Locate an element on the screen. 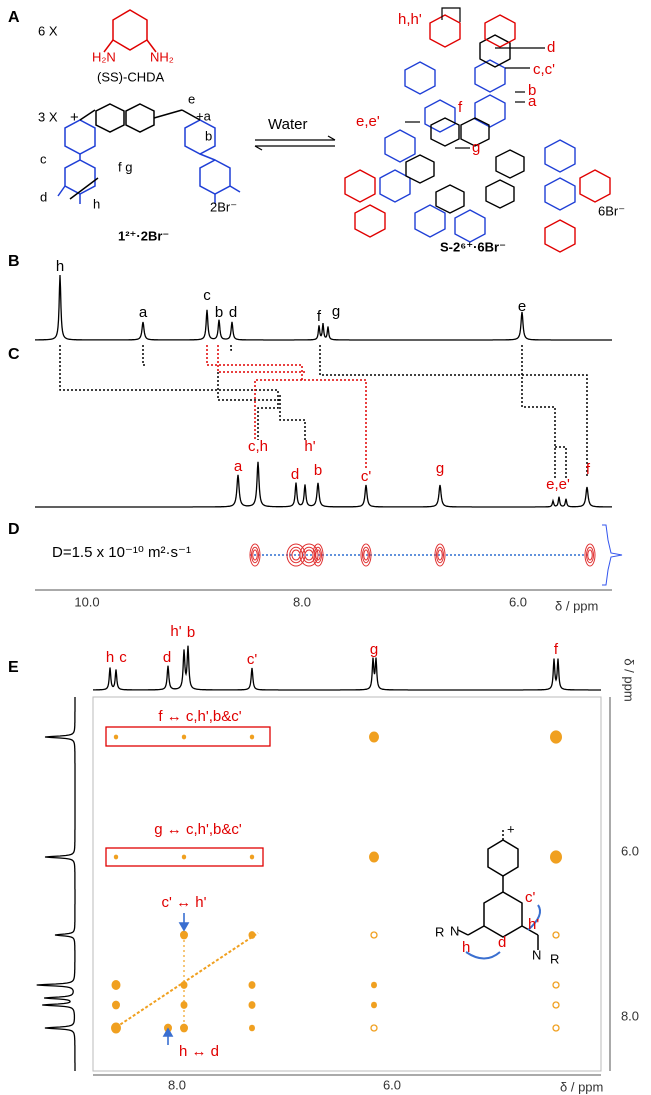  correlation-label: f ↔ c,h',b&c' is located at coordinates (199, 716).